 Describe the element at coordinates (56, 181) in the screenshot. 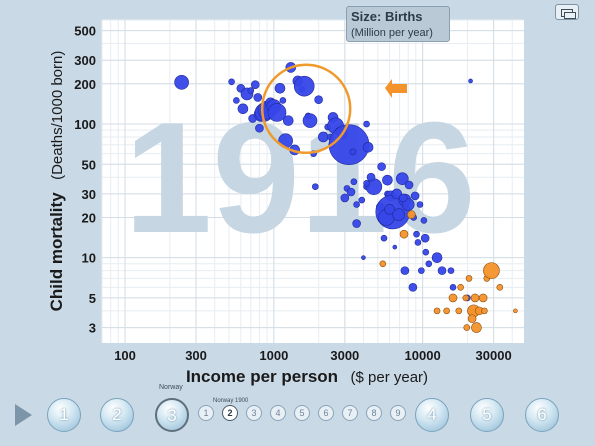

I see `y-axis-title: Child mortality (Deaths/1000 born)` at that location.